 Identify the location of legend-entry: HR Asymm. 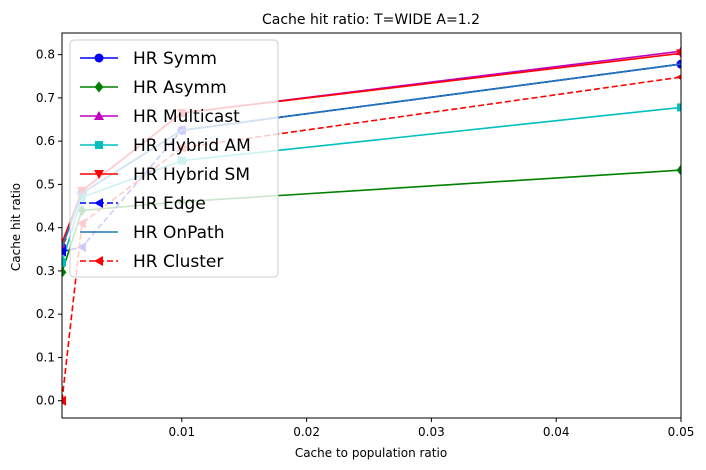
(153, 88).